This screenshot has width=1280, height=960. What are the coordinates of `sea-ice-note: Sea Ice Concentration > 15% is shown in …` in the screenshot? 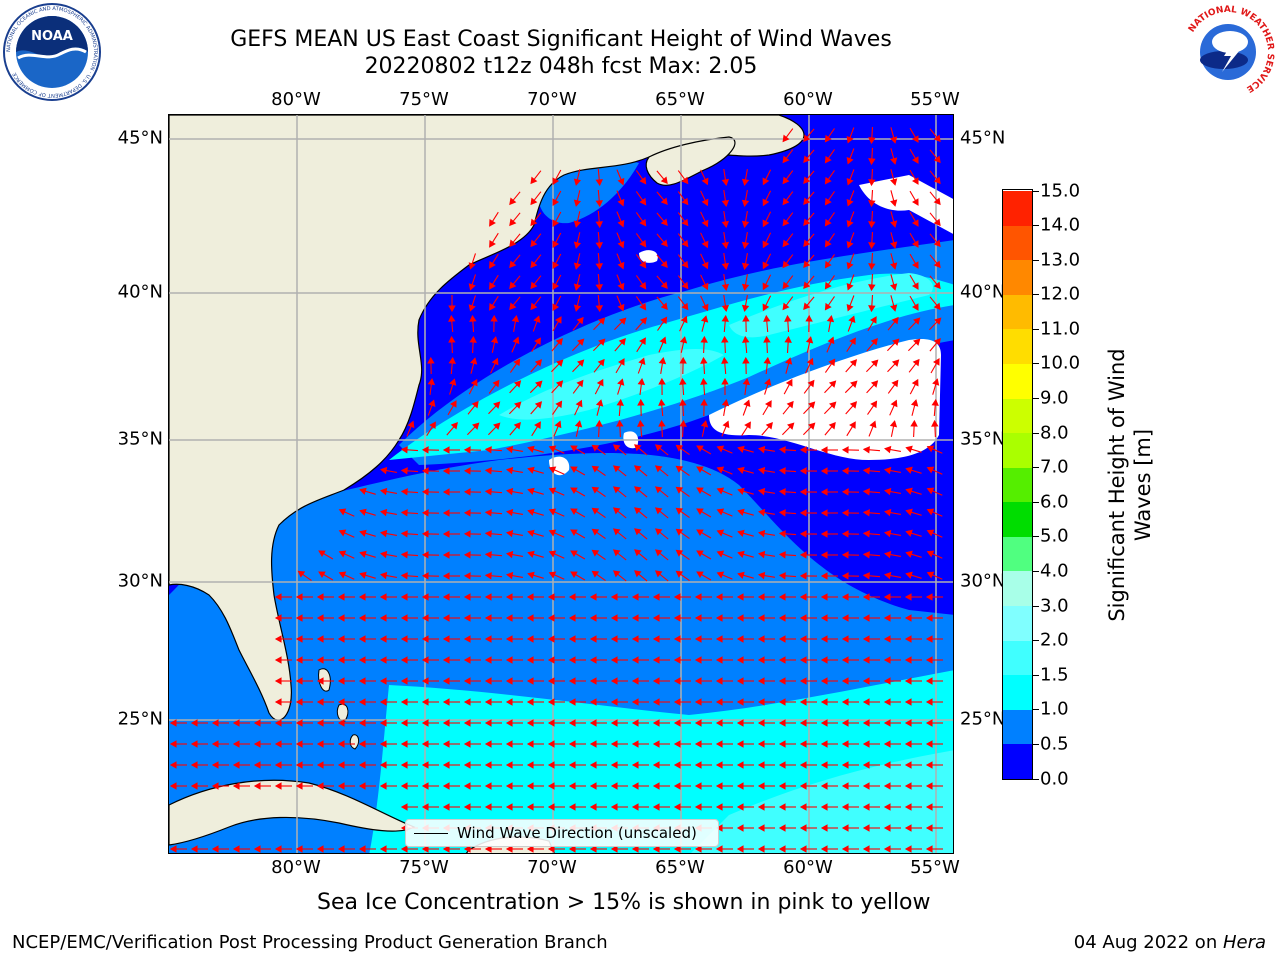 It's located at (624, 902).